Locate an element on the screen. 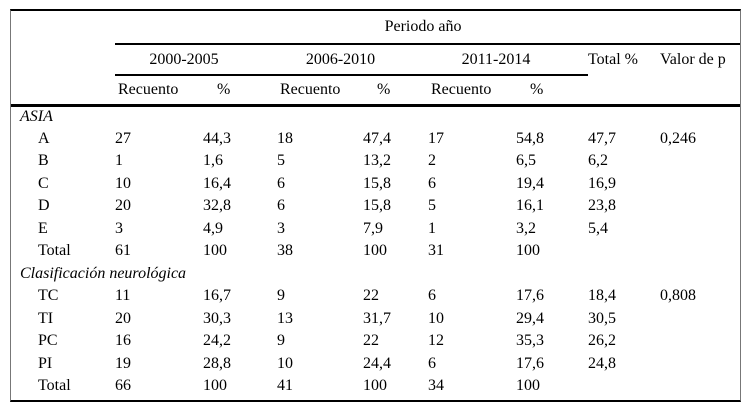  table-row: TI 20 30,3 13 31,7 10 29,4 30,5 is located at coordinates (375, 319).